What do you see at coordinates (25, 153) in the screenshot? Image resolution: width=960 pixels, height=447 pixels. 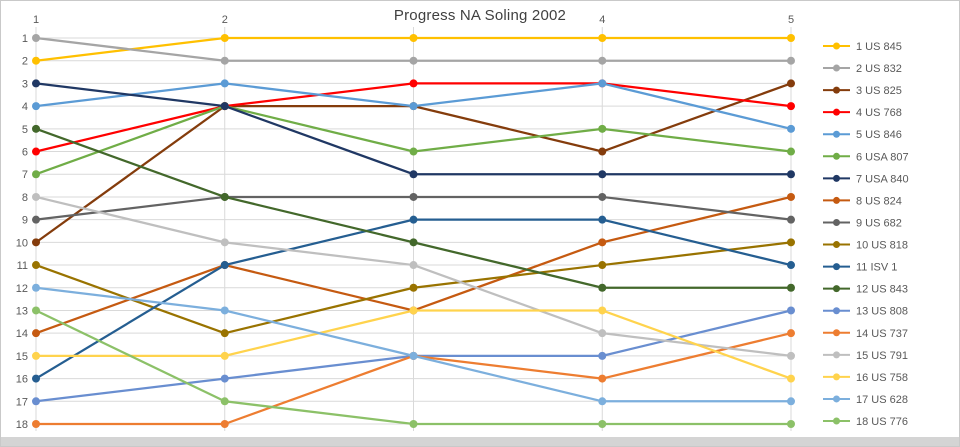 I see `y-axis-label-6: 6` at bounding box center [25, 153].